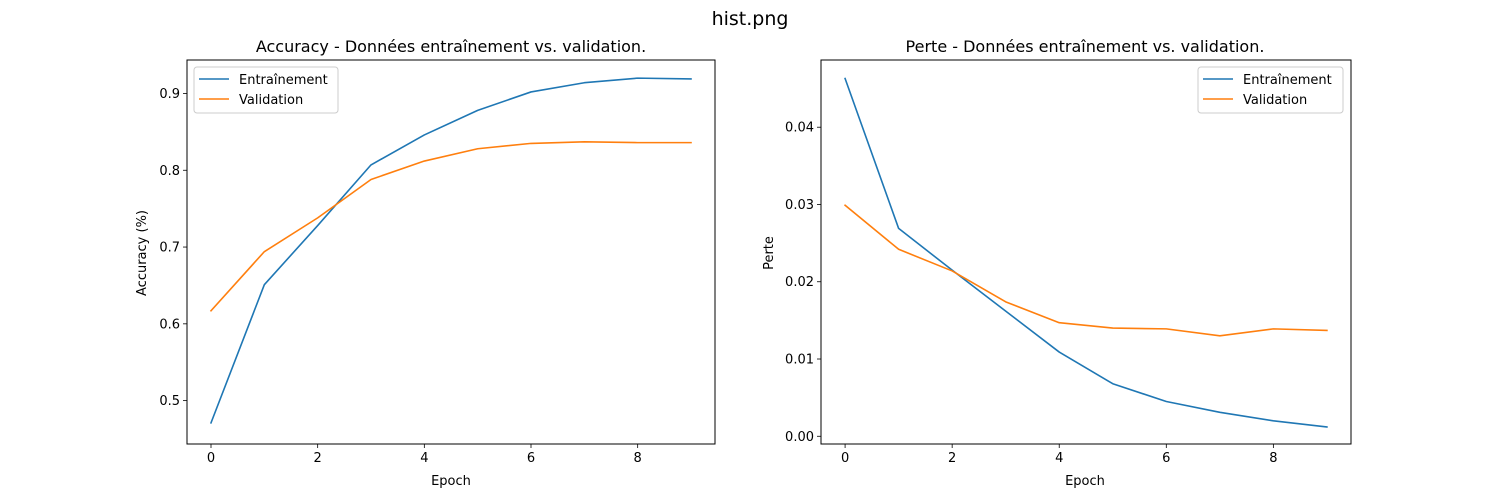 The width and height of the screenshot is (1500, 504). Describe the element at coordinates (271, 100) in the screenshot. I see `accuracy-legend-validation-label: Validation` at that location.